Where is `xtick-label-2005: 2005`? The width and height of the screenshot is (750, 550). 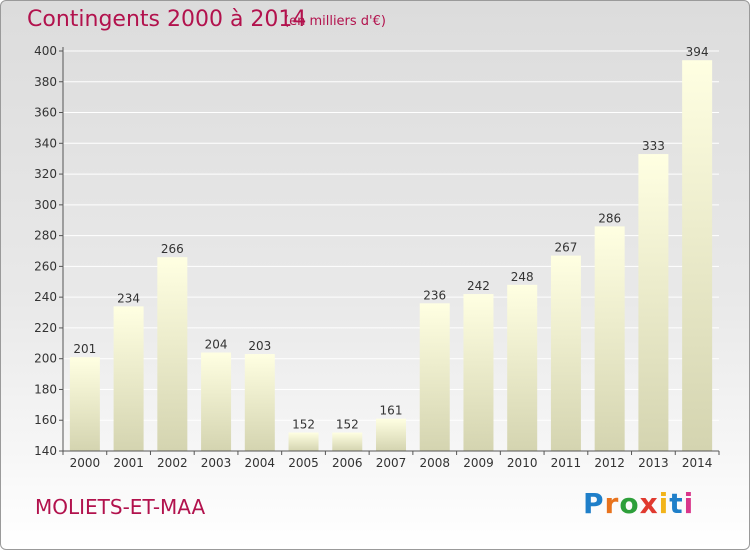
xtick-label-2005: 2005 is located at coordinates (303, 463).